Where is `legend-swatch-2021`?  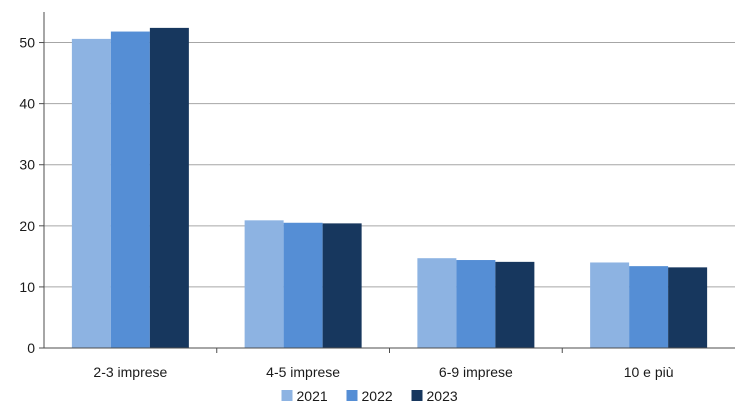 legend-swatch-2021 is located at coordinates (287, 395).